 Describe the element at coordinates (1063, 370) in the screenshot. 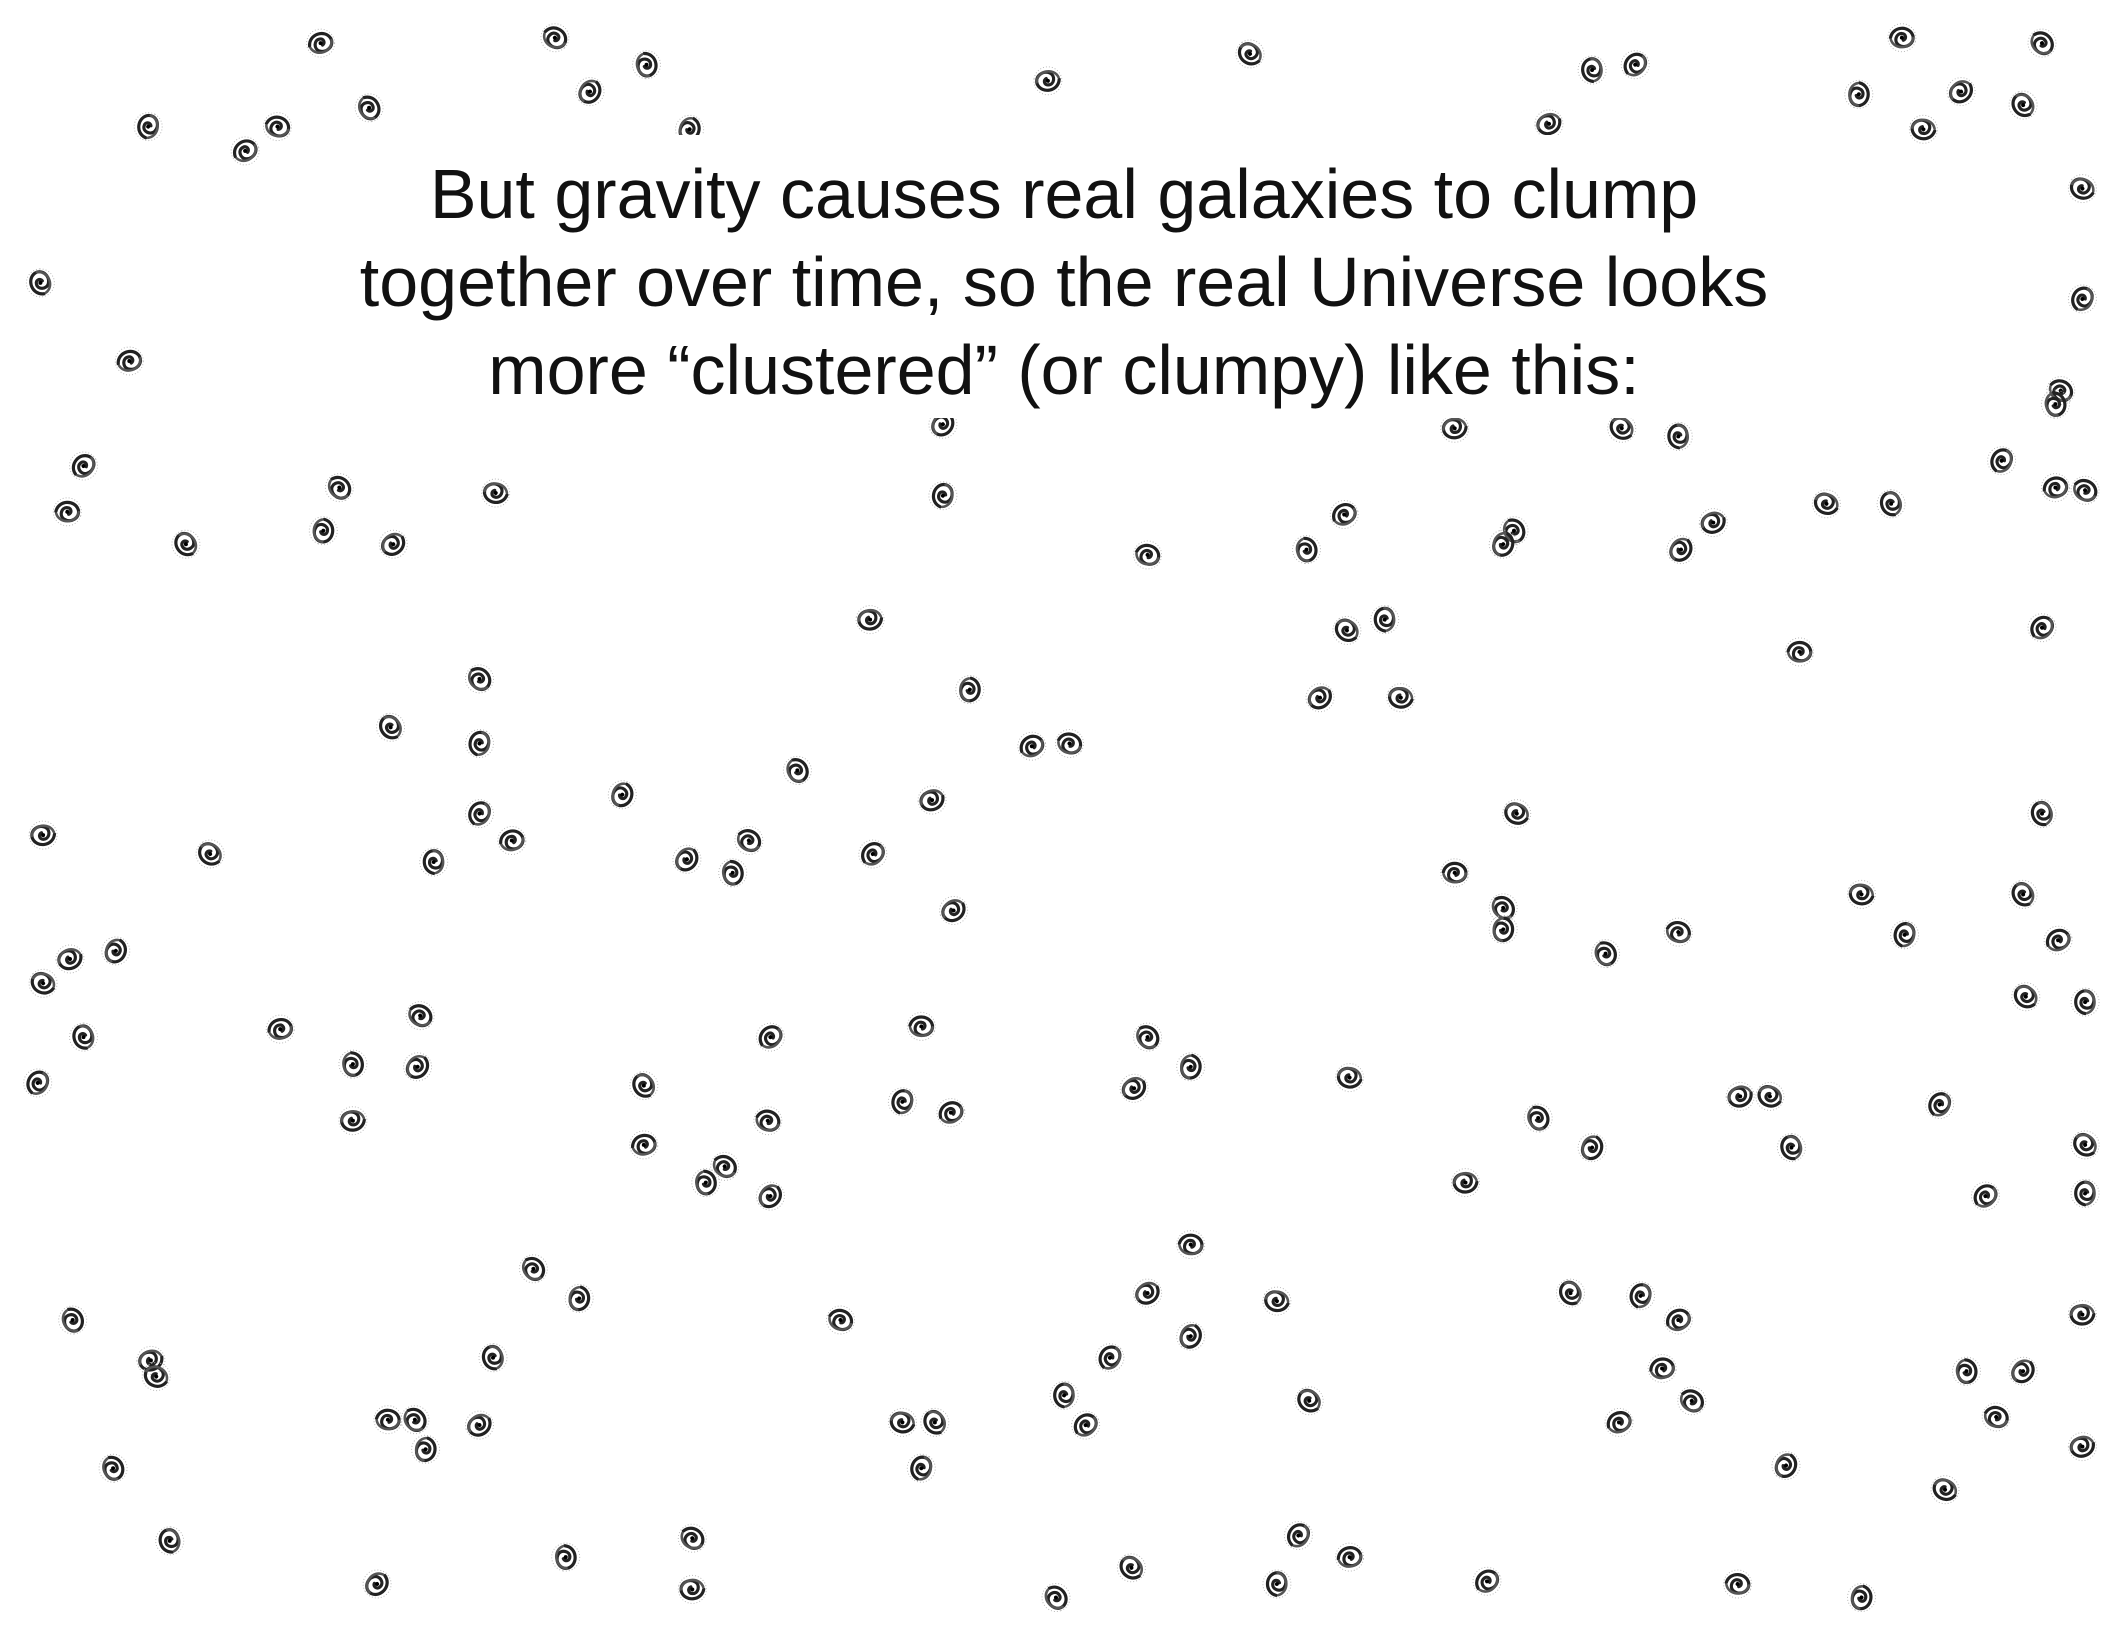

I see `caption-line: more “clustered” (or clumpy) like this:` at that location.